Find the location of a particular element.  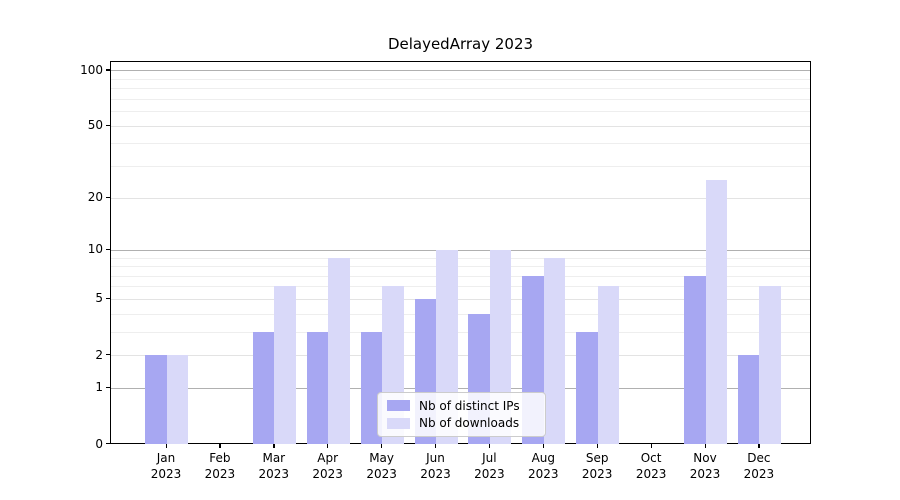

y-tick-label: 50 is located at coordinates (95, 125).